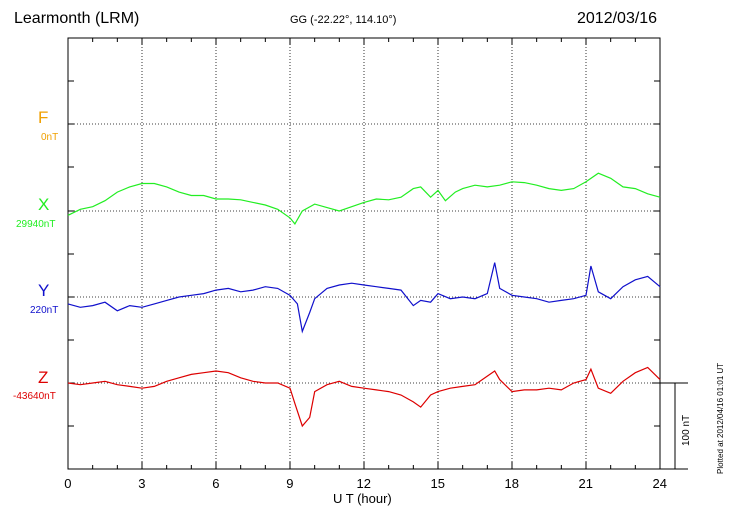  What do you see at coordinates (659, 483) in the screenshot?
I see `x-tick-label: 24` at bounding box center [659, 483].